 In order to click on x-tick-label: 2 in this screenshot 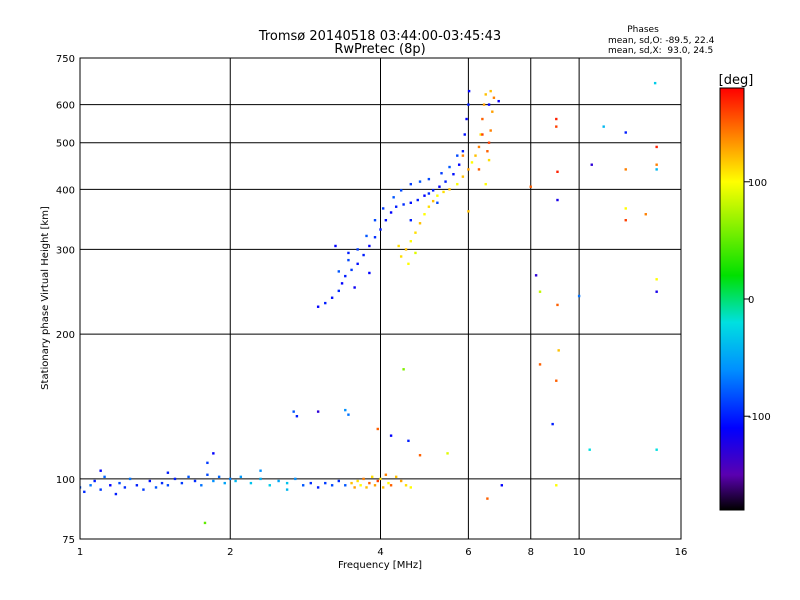, I will do `click(230, 552)`.